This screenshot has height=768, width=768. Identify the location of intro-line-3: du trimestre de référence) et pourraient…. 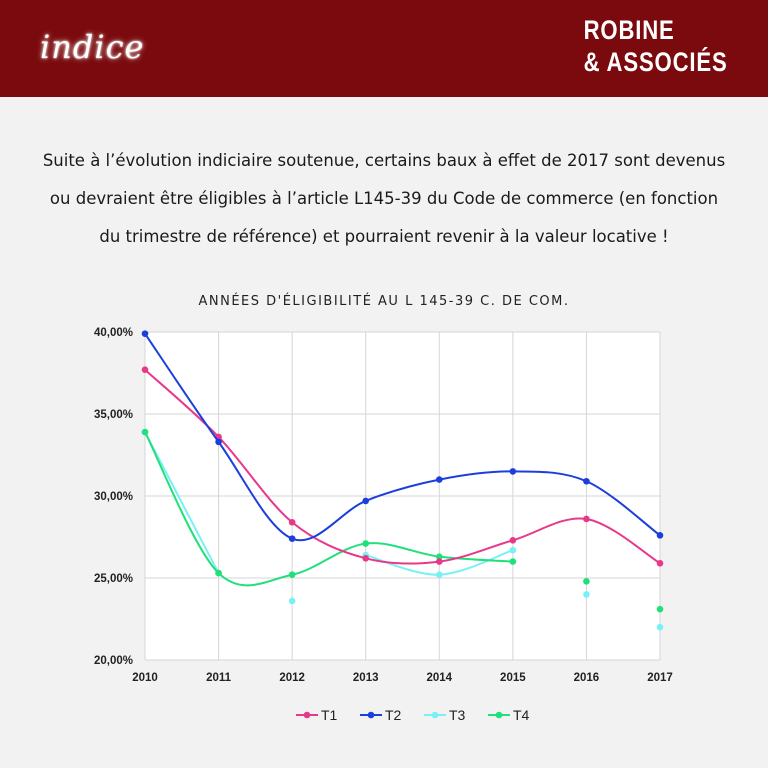
(384, 236).